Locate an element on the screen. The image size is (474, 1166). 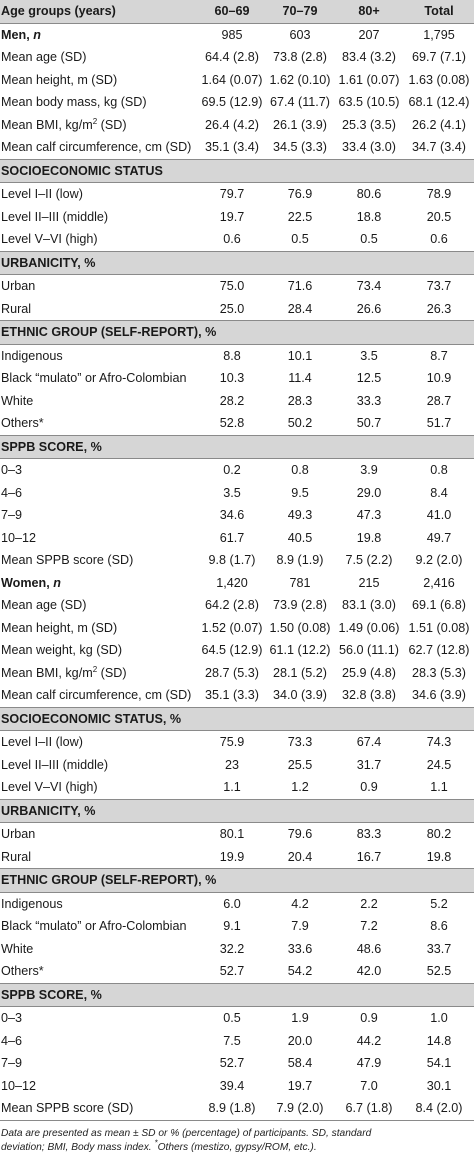
cell-70-79: 34.0 (3.9) is located at coordinates (300, 695).